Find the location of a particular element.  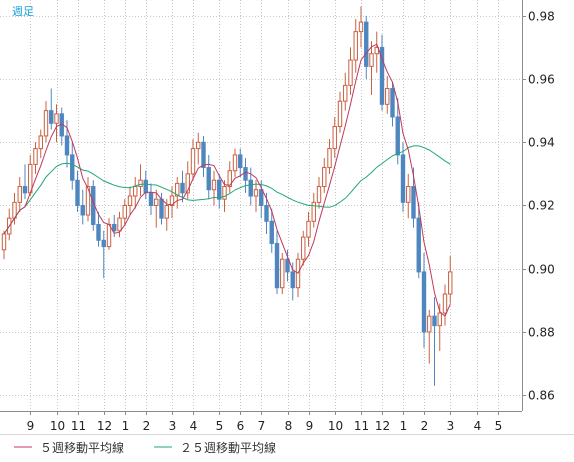

x-tick-label: 6 is located at coordinates (241, 426).